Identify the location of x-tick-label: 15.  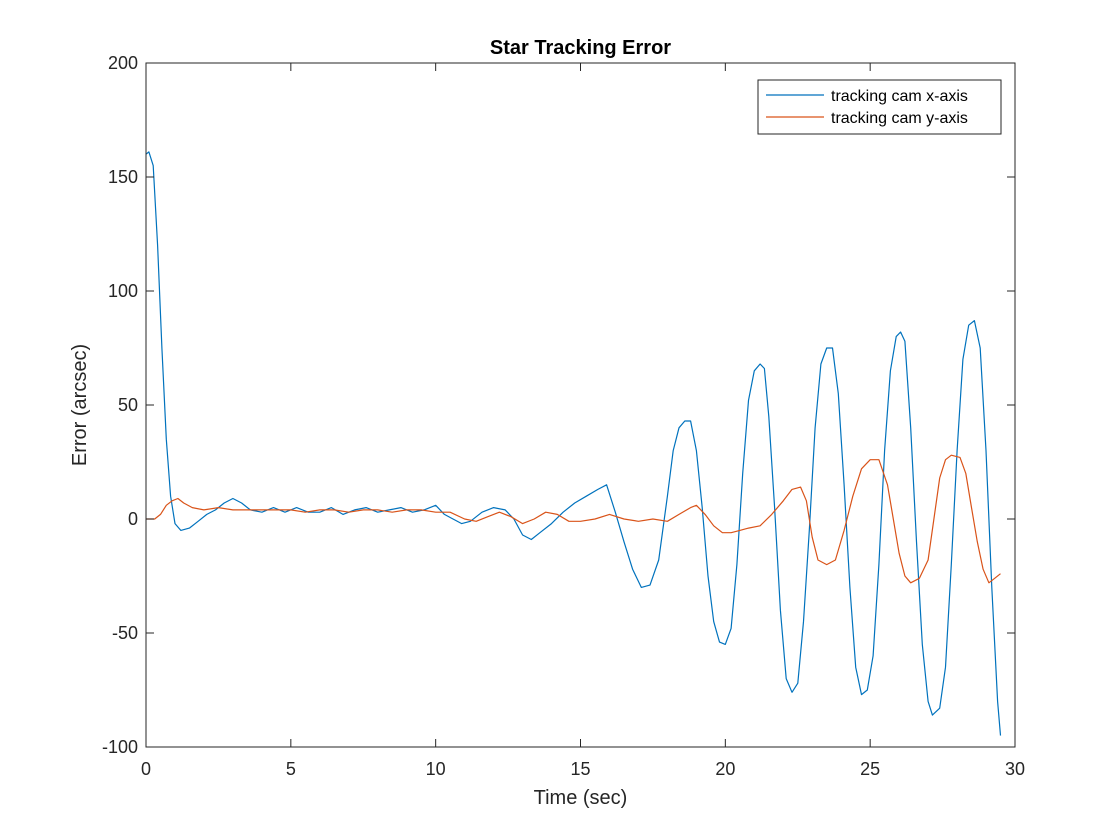
(580, 769).